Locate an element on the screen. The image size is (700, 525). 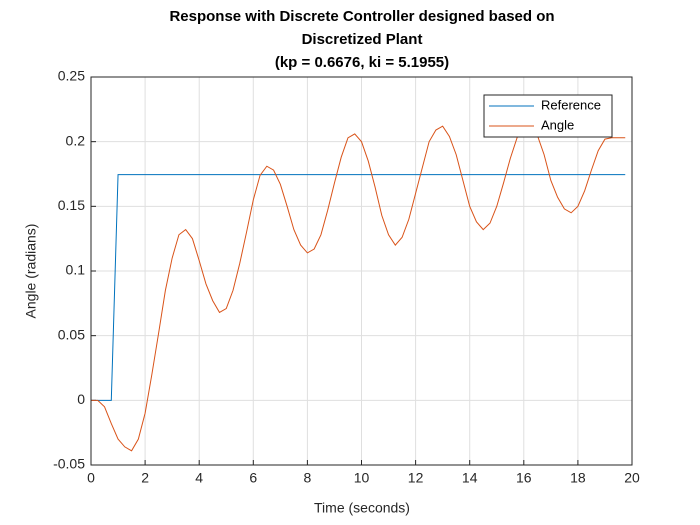
legend-box is located at coordinates (548, 116).